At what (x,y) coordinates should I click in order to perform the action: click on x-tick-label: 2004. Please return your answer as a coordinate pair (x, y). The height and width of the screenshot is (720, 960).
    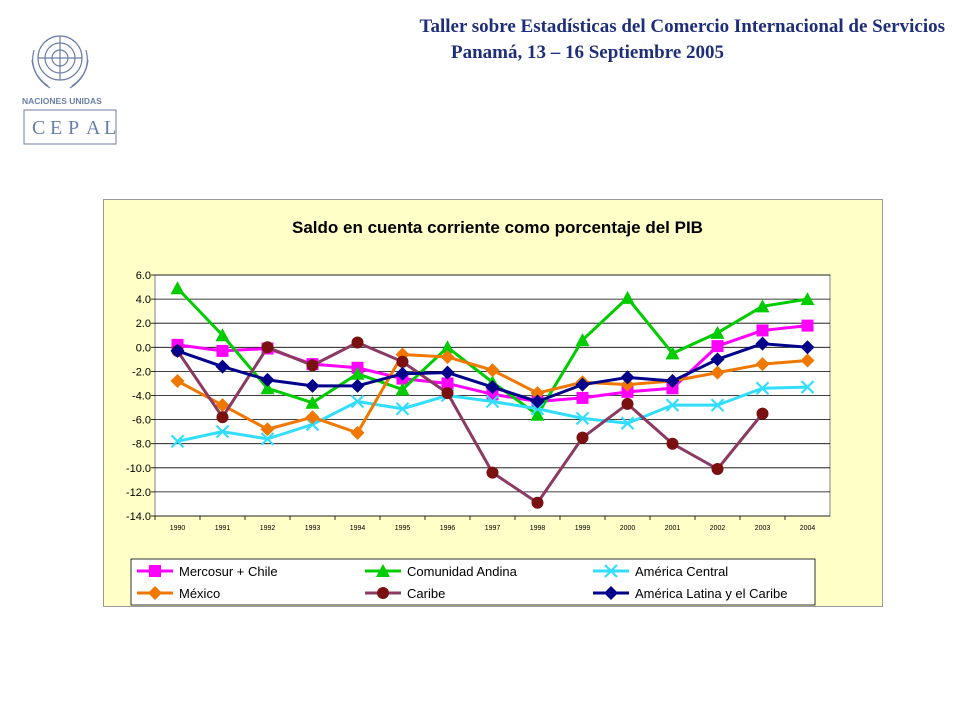
    Looking at the image, I should click on (808, 528).